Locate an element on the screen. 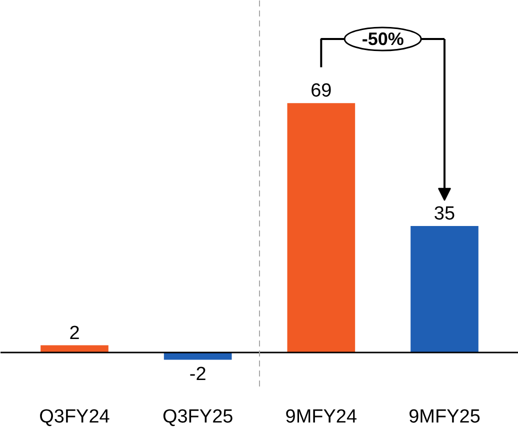  text: -50% is located at coordinates (383, 38).